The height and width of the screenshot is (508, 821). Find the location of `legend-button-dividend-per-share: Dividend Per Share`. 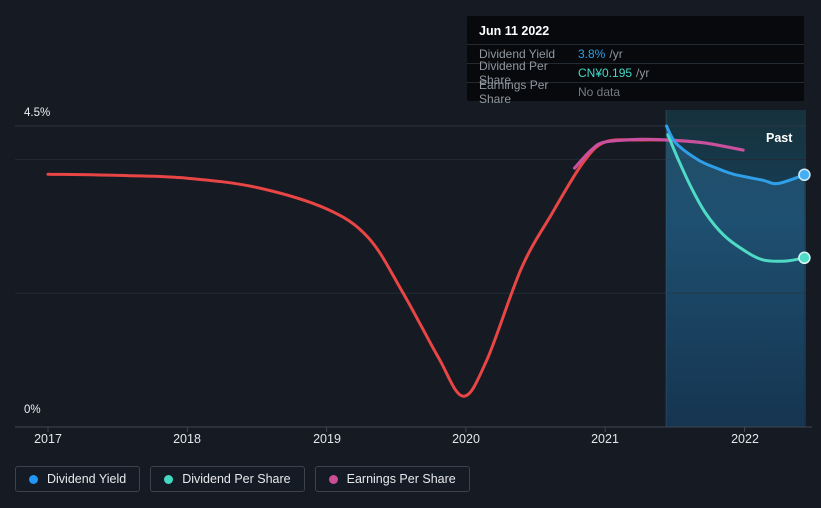

legend-button-dividend-per-share: Dividend Per Share is located at coordinates (227, 479).